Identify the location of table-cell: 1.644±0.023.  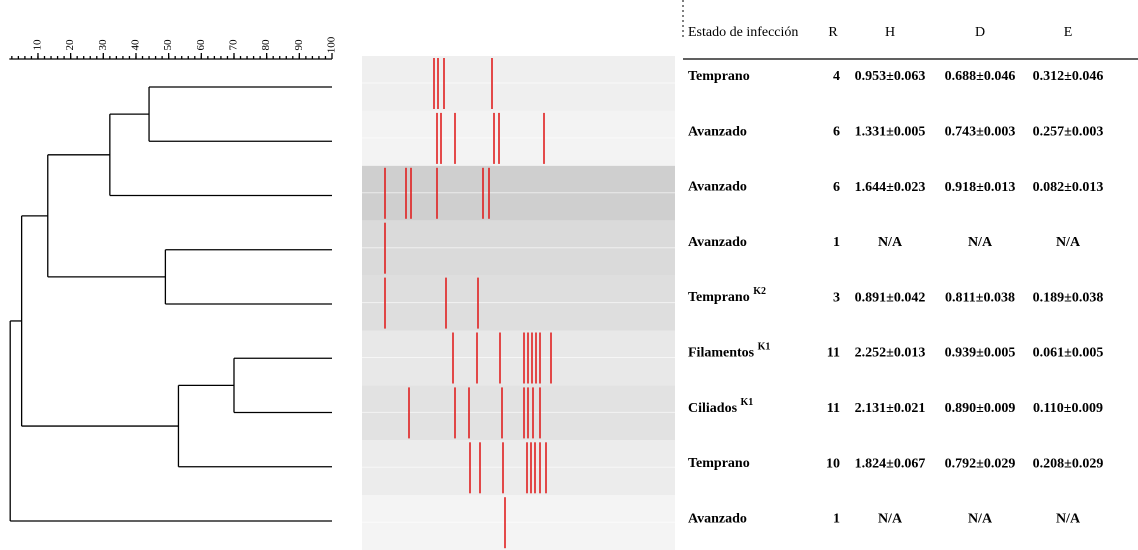
(890, 187).